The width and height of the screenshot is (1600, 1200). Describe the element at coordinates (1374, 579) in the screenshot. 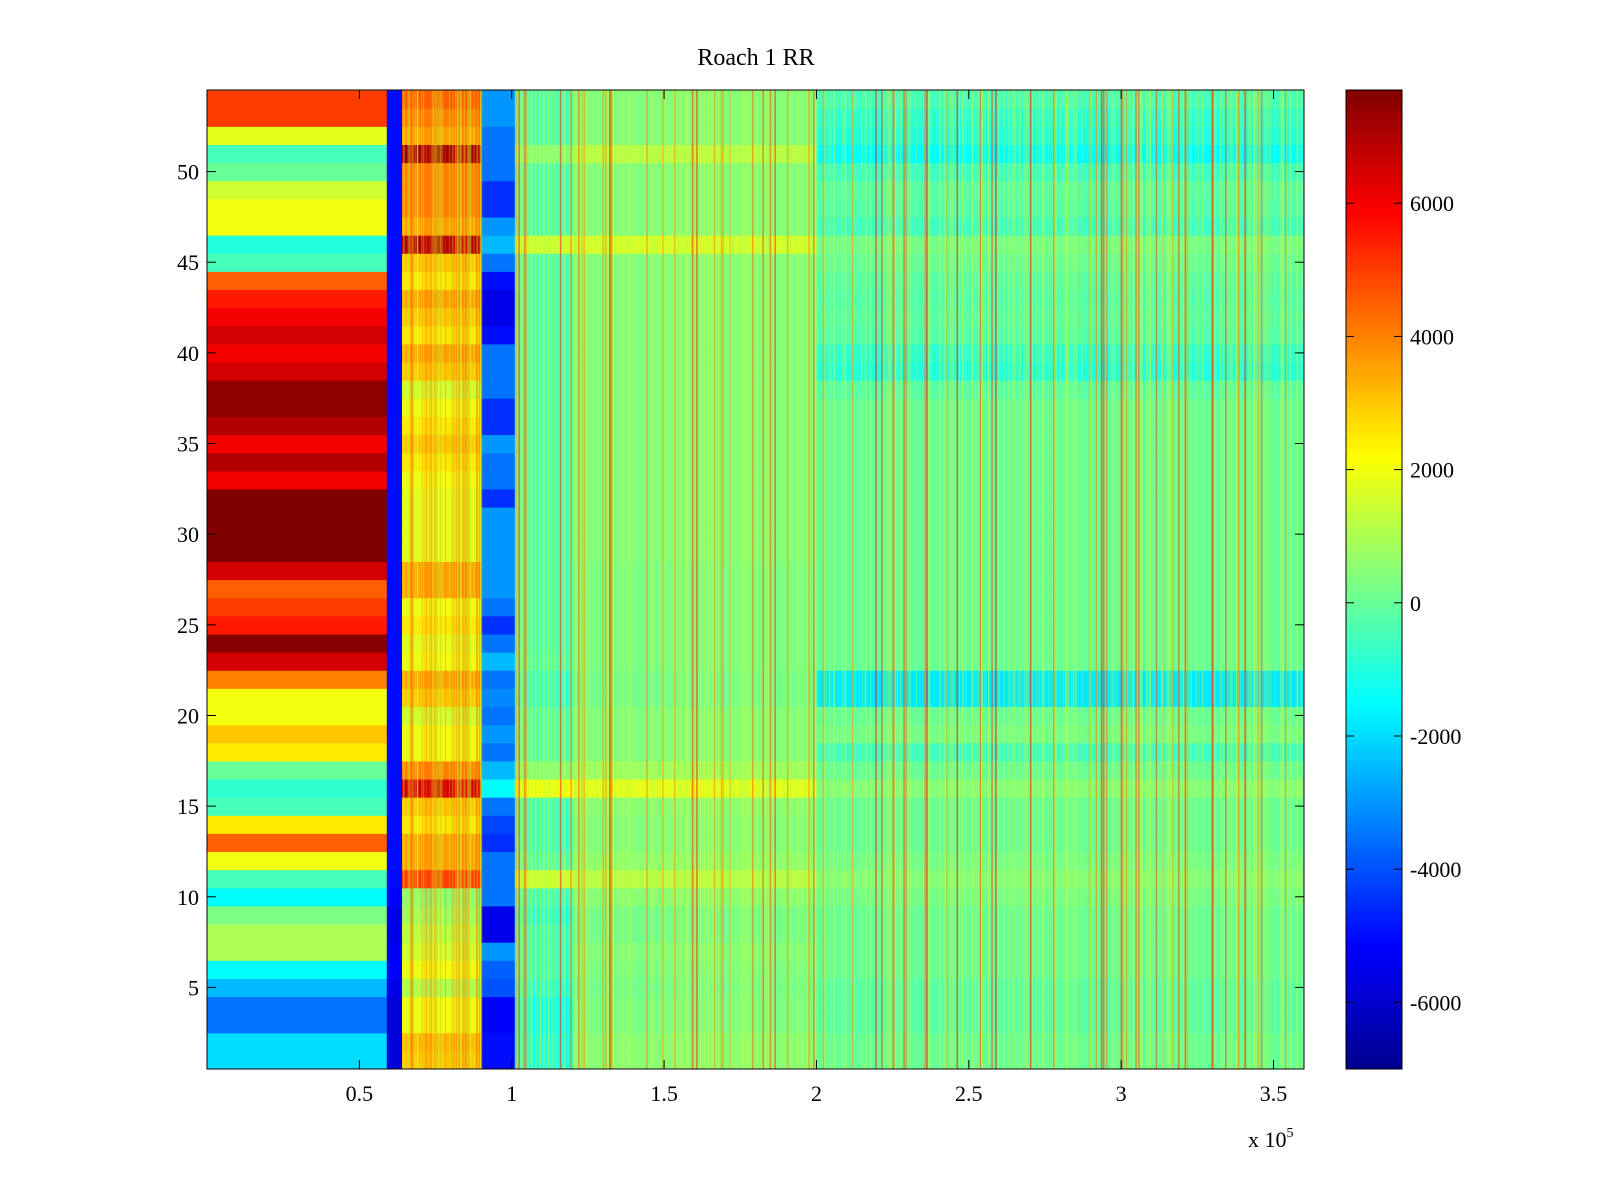

I see `colorbar-frame` at that location.